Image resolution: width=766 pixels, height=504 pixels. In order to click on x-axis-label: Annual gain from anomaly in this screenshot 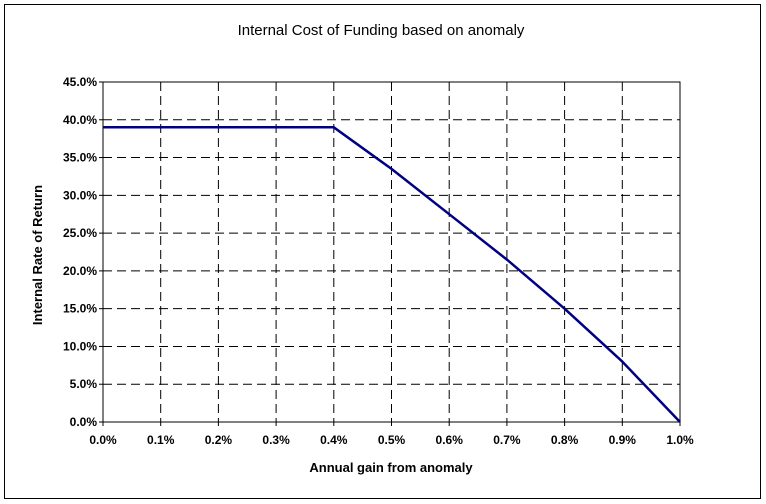, I will do `click(391, 467)`.